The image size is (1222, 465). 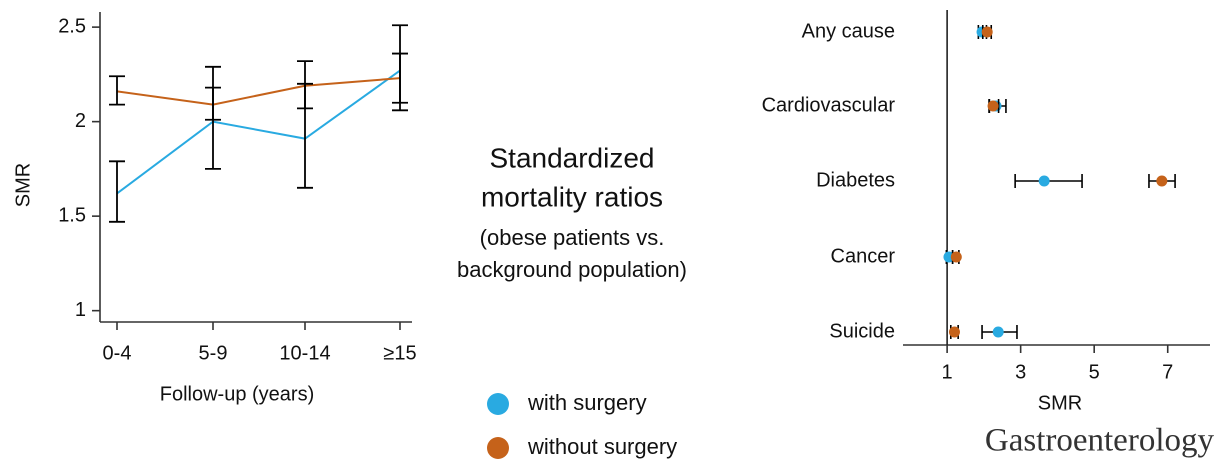 I want to click on x-tick-label: 3, so click(x=1020, y=372).